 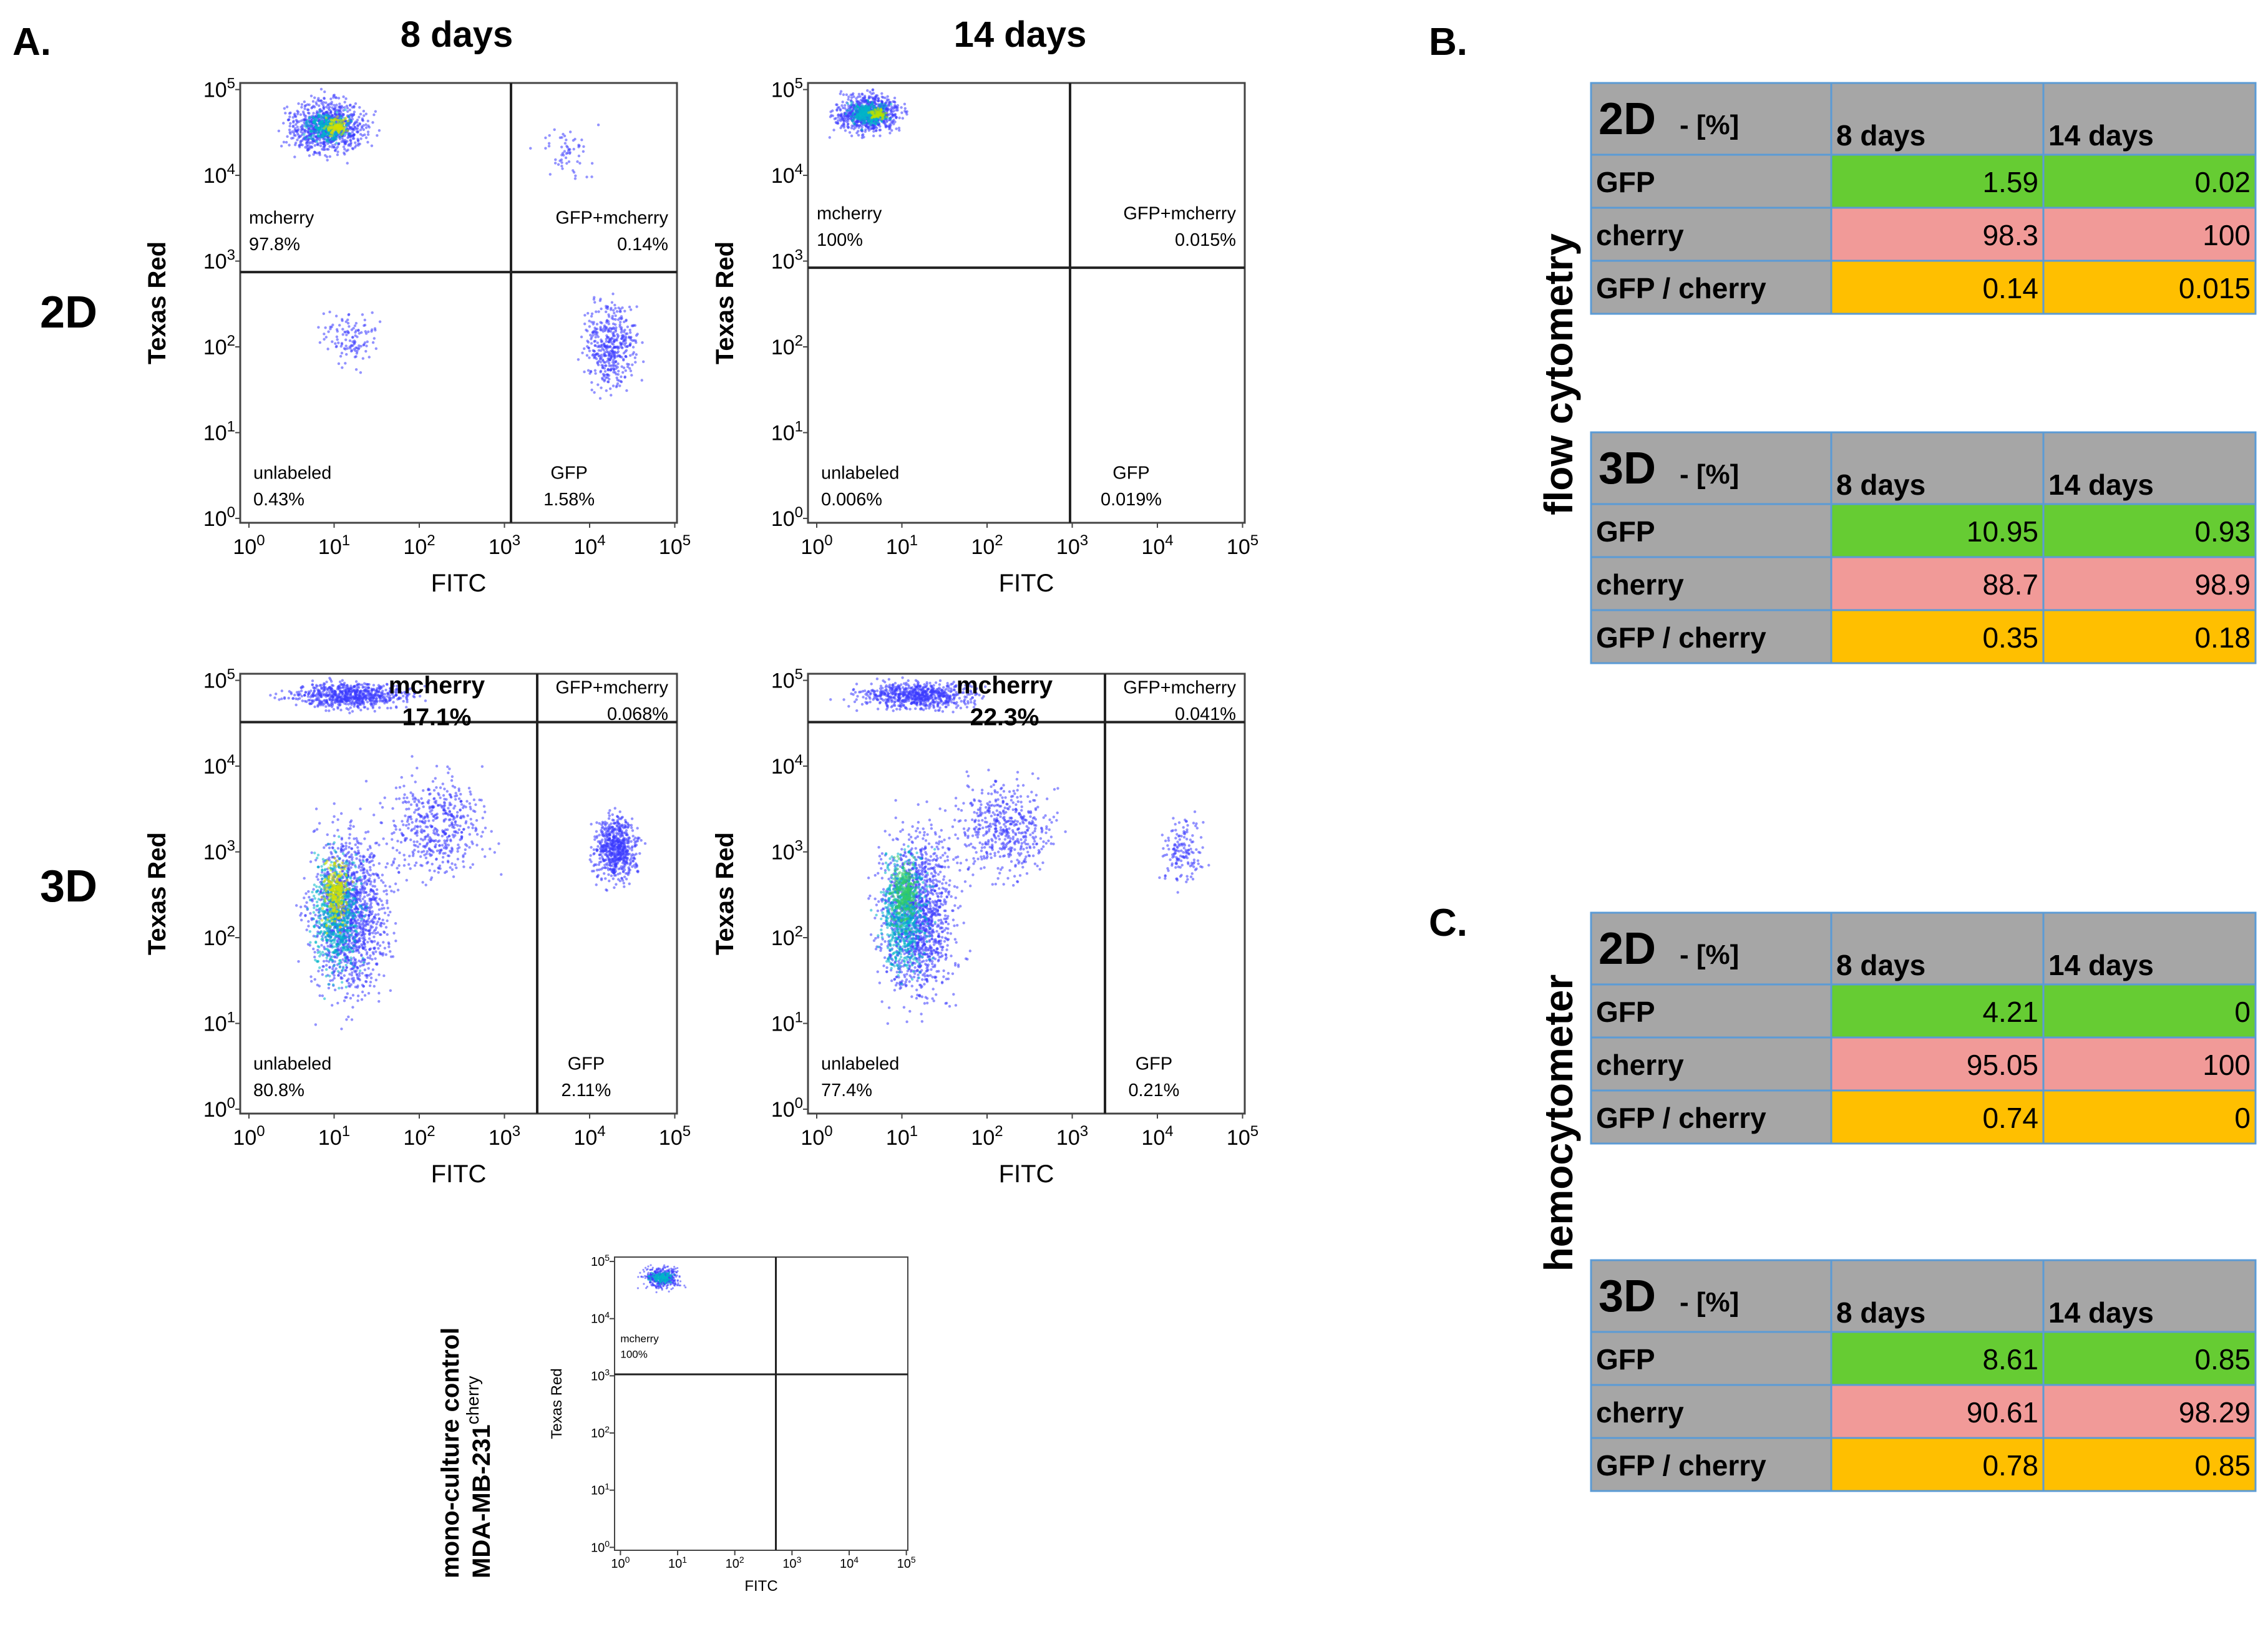 I want to click on x-tick-label: 10¹, so click(x=677, y=1563).